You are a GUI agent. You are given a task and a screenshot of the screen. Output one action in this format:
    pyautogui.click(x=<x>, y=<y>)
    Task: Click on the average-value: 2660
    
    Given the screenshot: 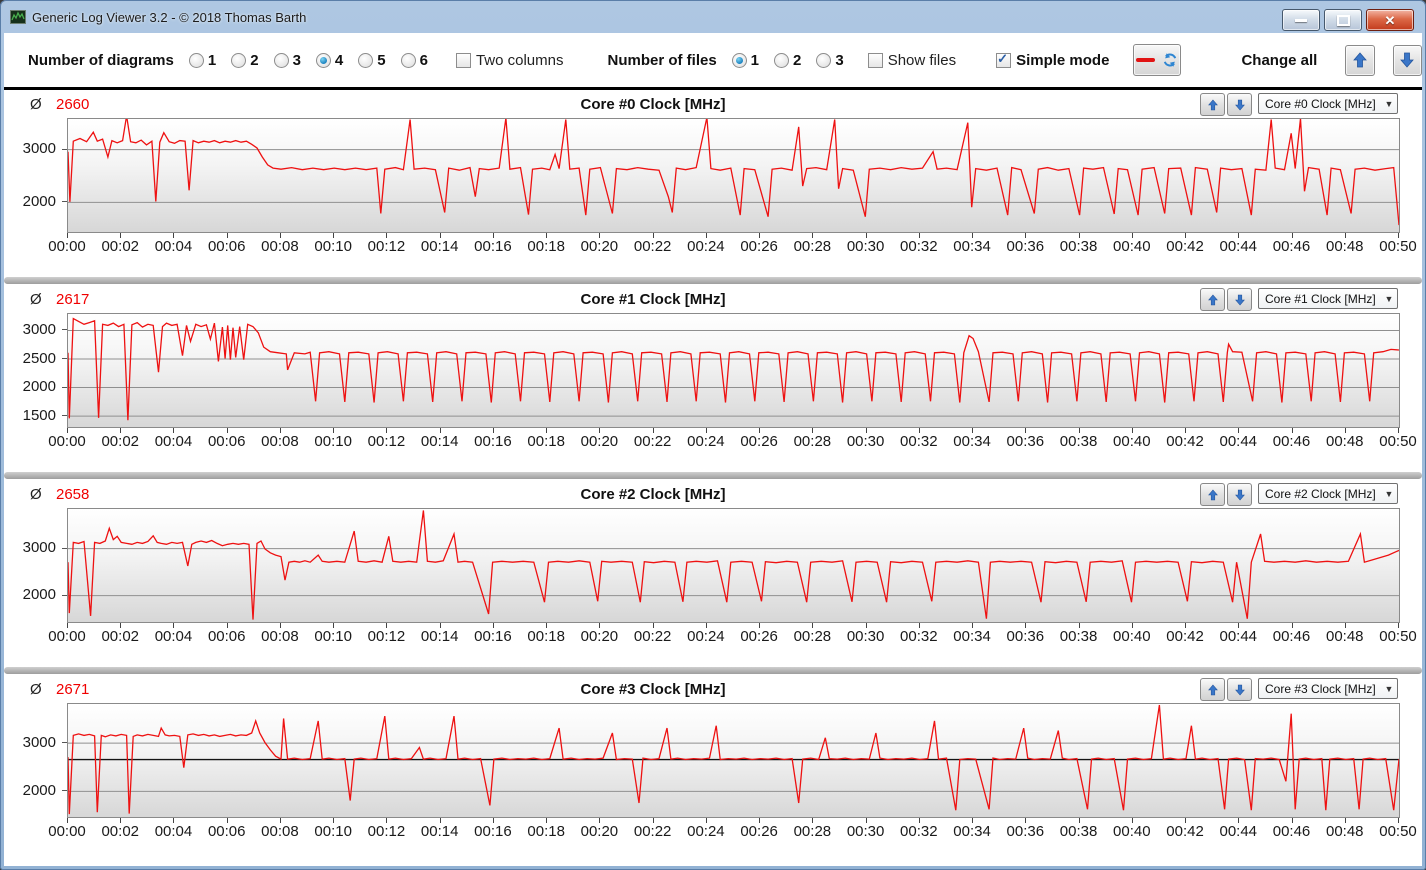 What is the action you would take?
    pyautogui.click(x=73, y=104)
    